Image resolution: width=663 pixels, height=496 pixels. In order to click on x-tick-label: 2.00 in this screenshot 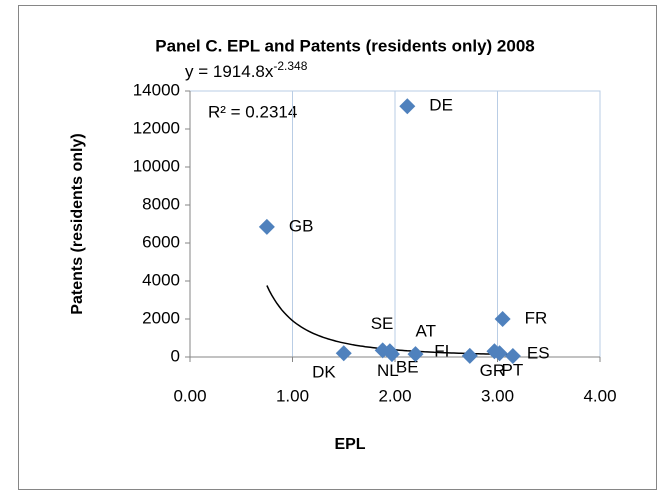, I will do `click(394, 395)`.